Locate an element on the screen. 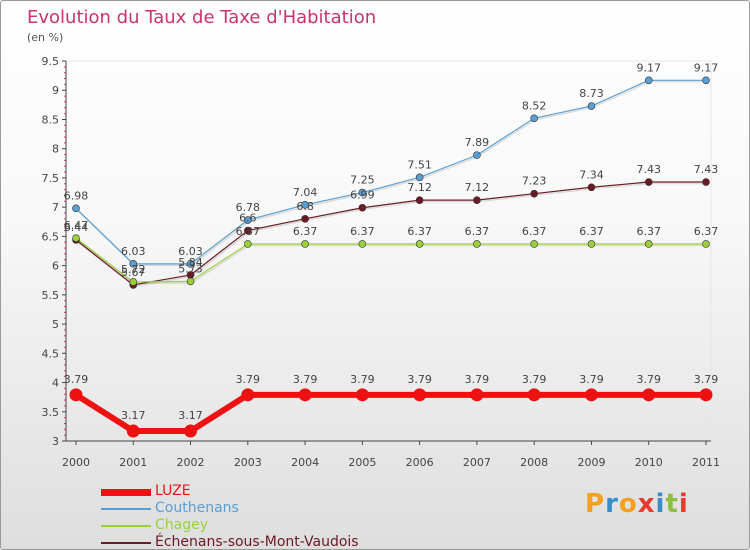  data-label: 6.98 is located at coordinates (76, 195).